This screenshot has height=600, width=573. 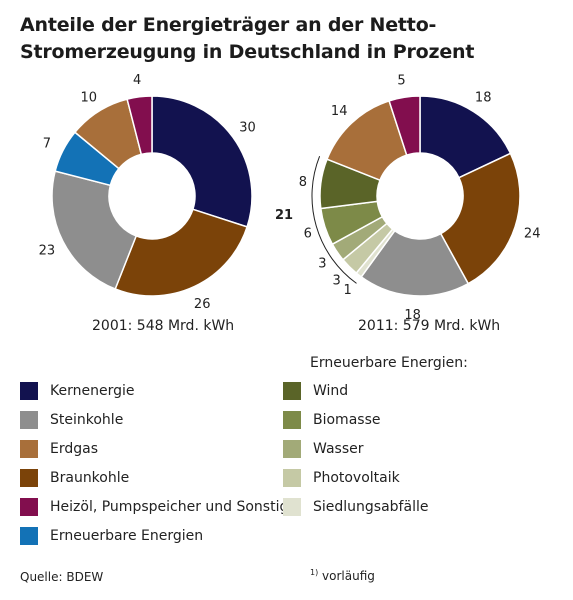 I want to click on slice-label-2011-erdgas: 14, so click(x=339, y=111).